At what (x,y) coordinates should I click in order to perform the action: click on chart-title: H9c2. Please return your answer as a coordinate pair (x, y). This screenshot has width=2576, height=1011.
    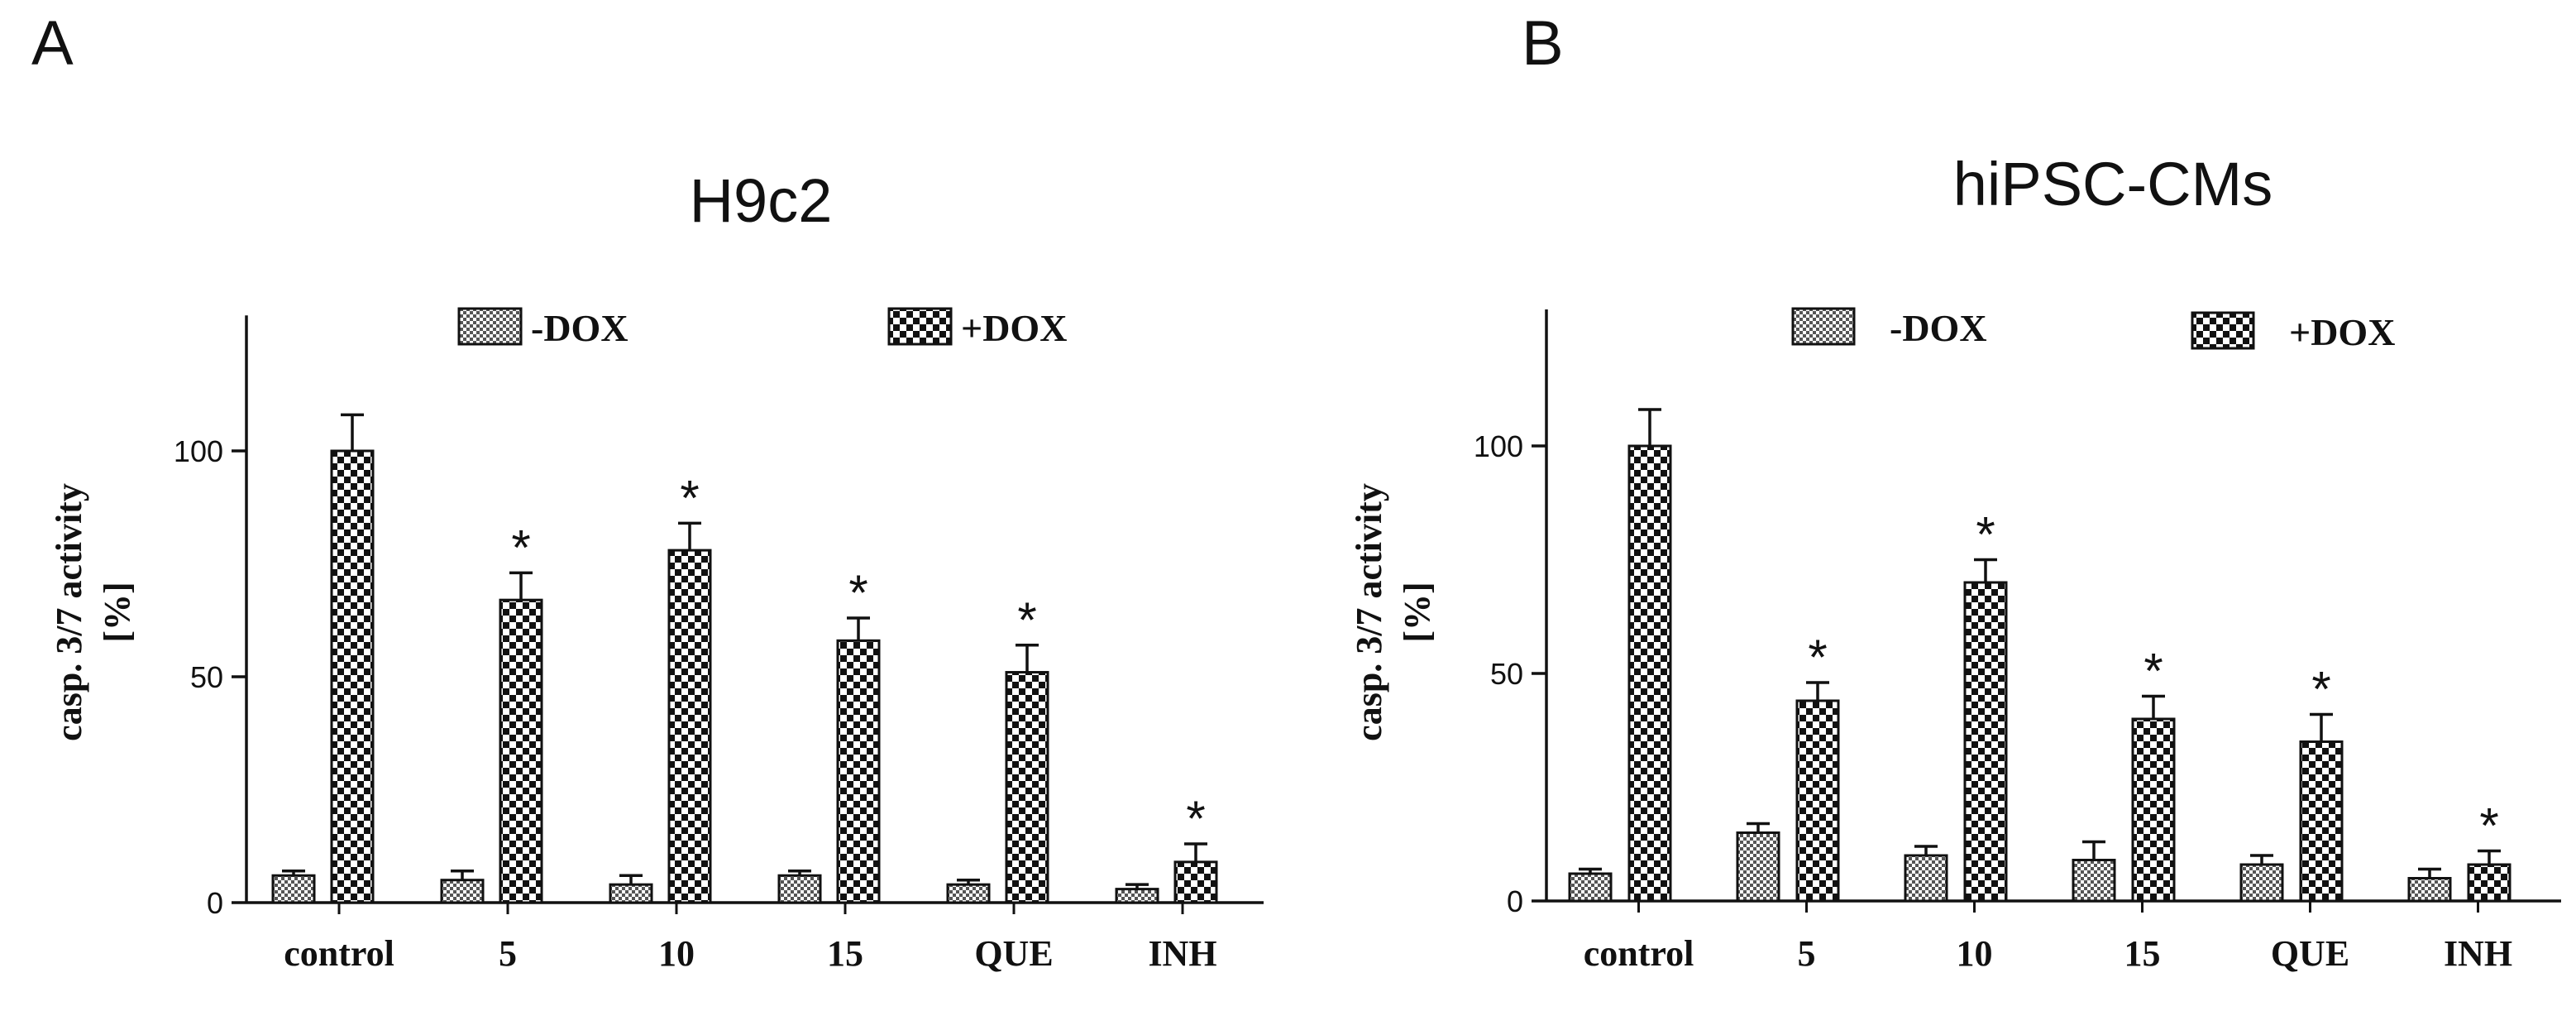
    Looking at the image, I should click on (761, 200).